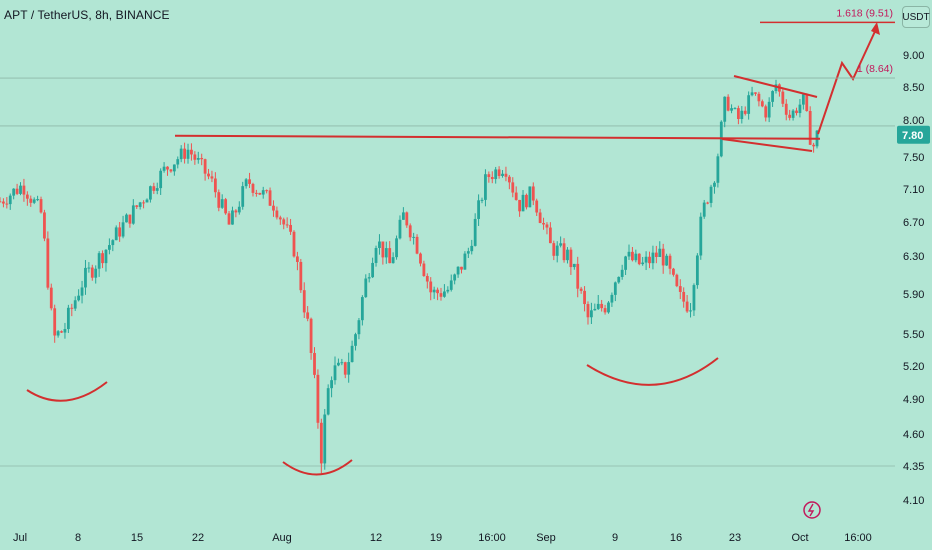  Describe the element at coordinates (198, 538) in the screenshot. I see `time-tick-label: 22` at that location.